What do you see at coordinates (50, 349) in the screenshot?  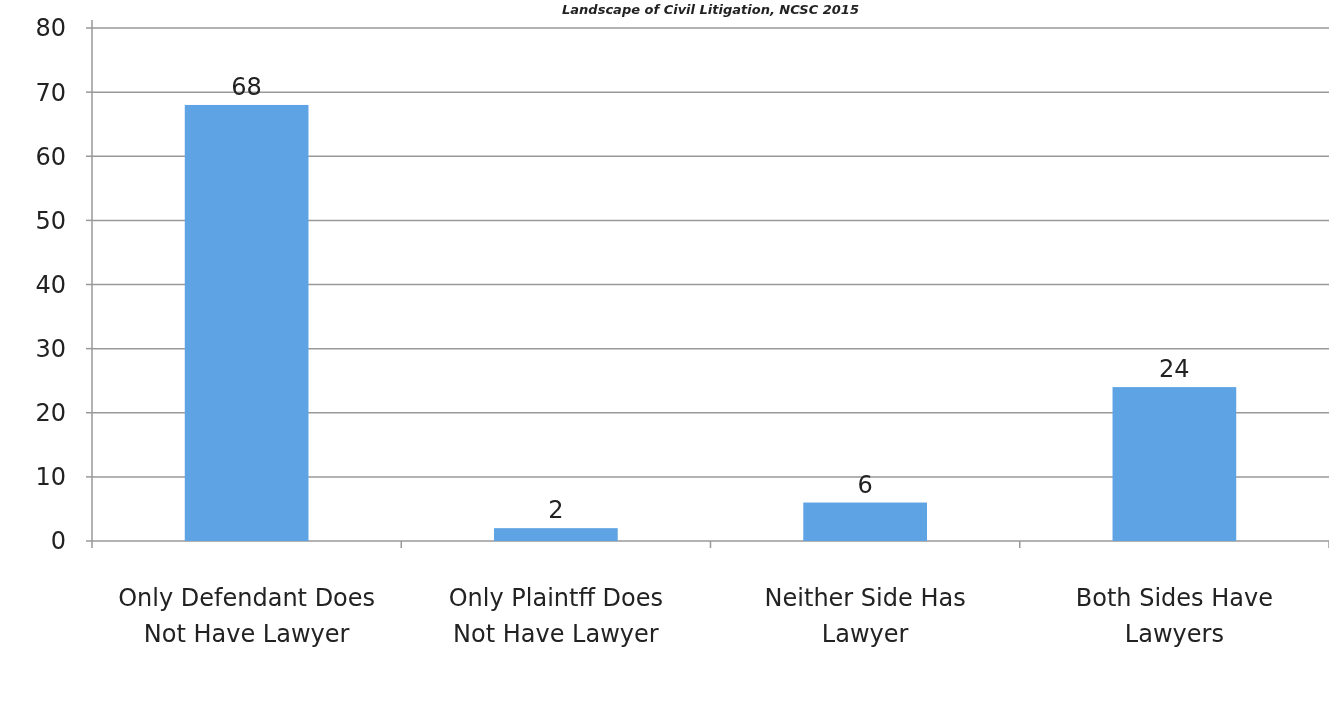 I see `y-tick-label: 30` at bounding box center [50, 349].